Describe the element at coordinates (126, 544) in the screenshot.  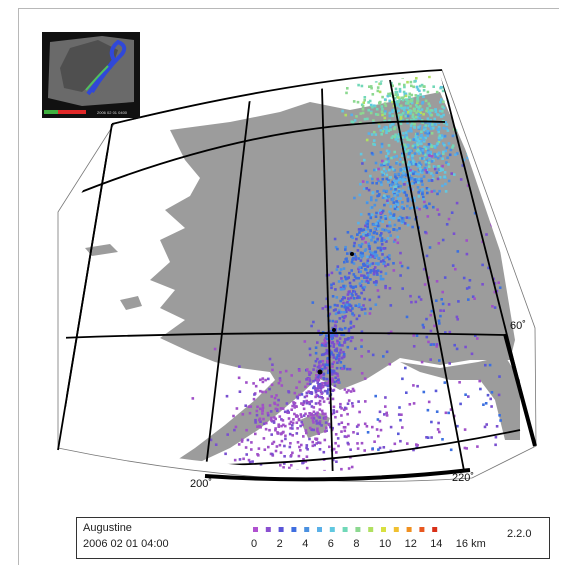
I see `legend-datetime: 2006 02 01 04:00` at that location.